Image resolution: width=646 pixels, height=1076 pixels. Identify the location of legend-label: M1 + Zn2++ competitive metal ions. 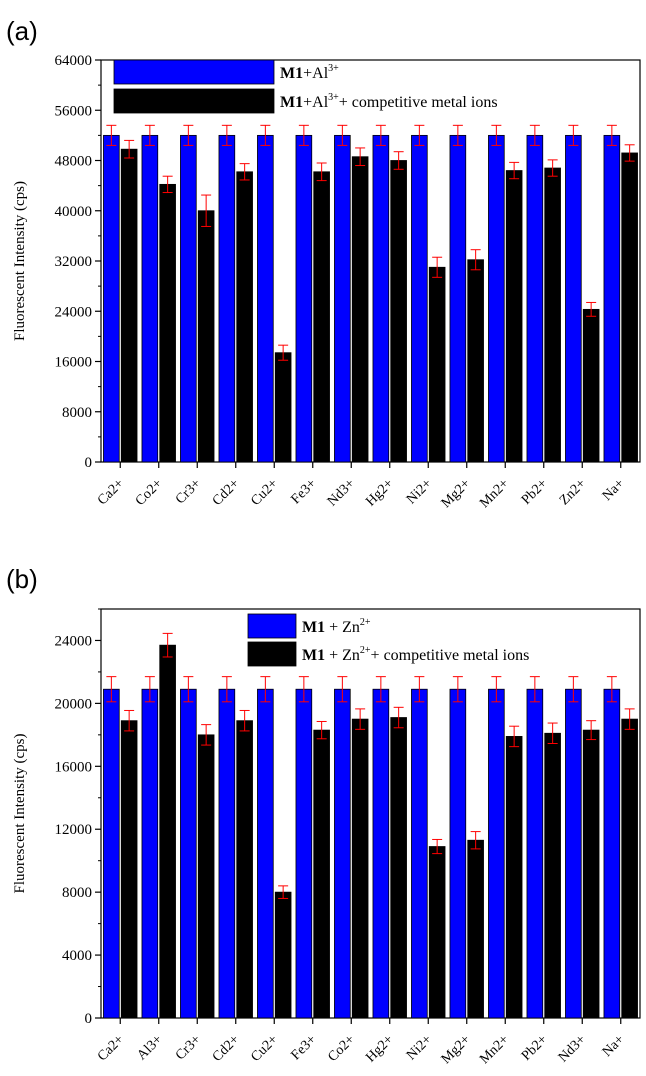
(415, 654).